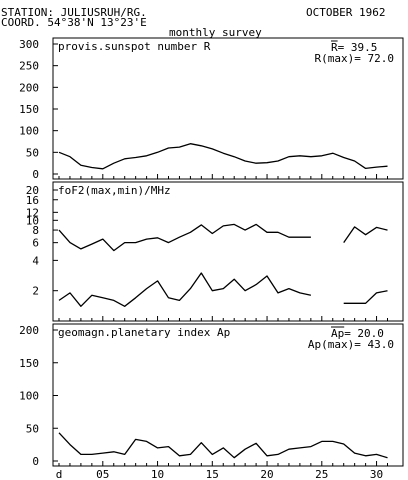 This screenshot has width=408, height=480. What do you see at coordinates (29, 396) in the screenshot?
I see `panel-3-ytick-label: 100` at bounding box center [29, 396].